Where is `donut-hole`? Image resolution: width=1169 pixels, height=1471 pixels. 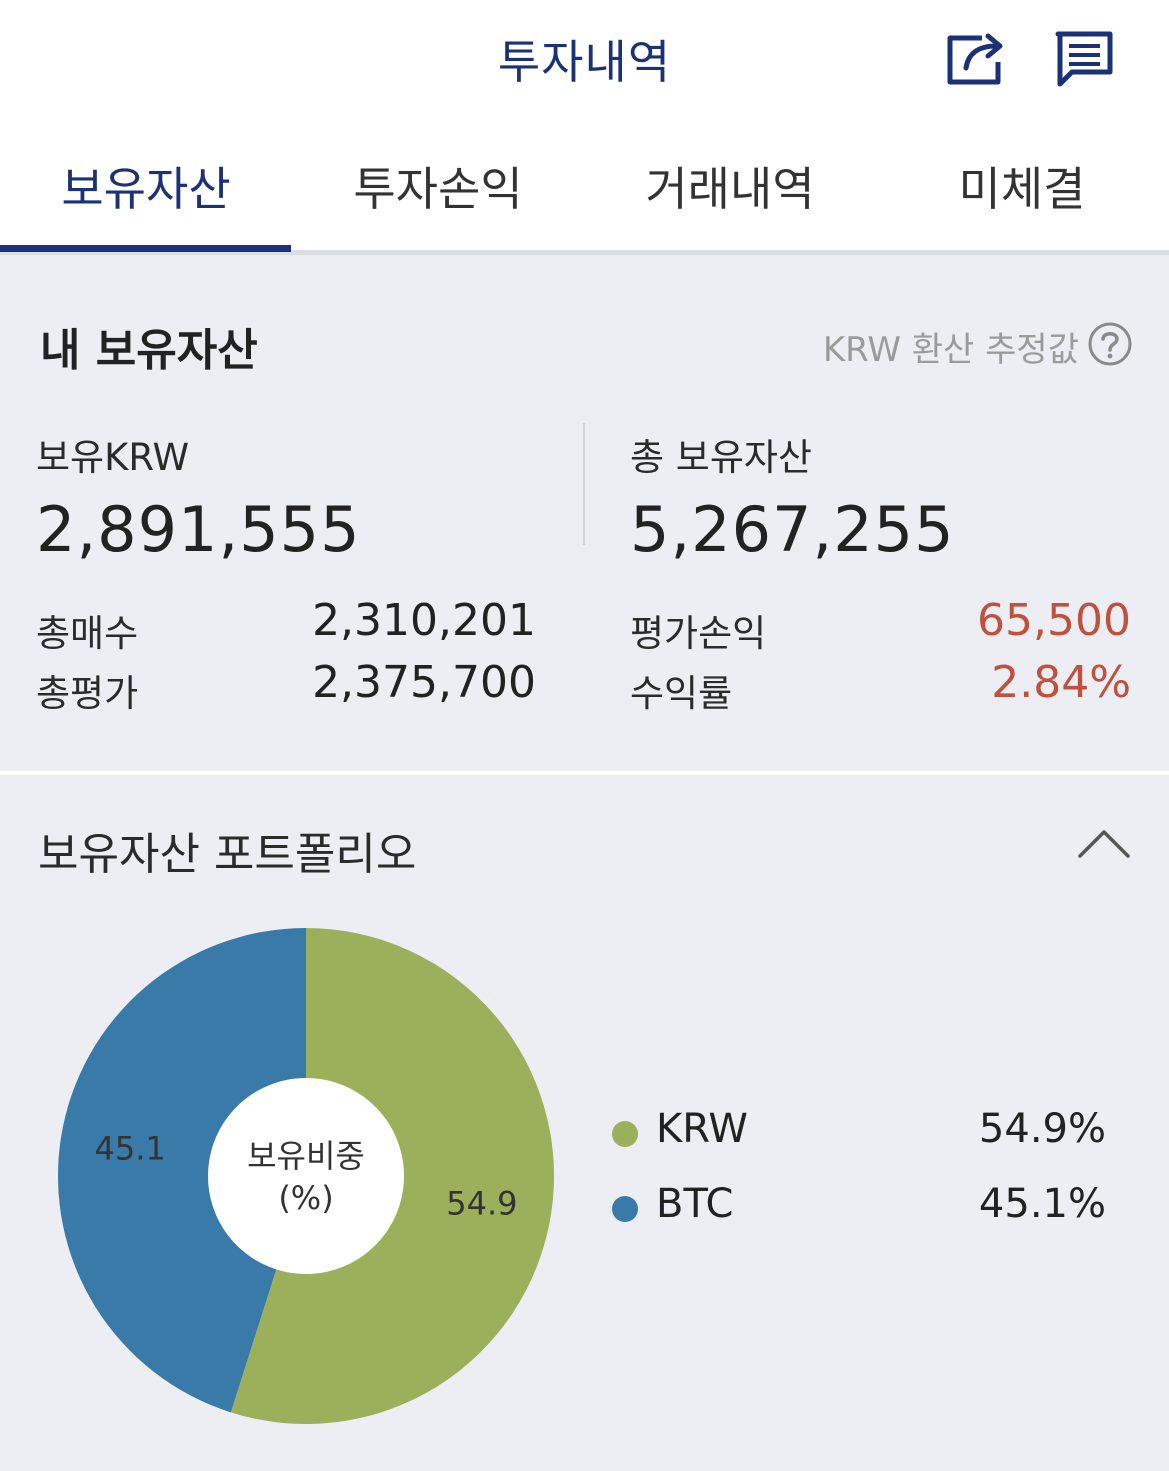 donut-hole is located at coordinates (306, 1176).